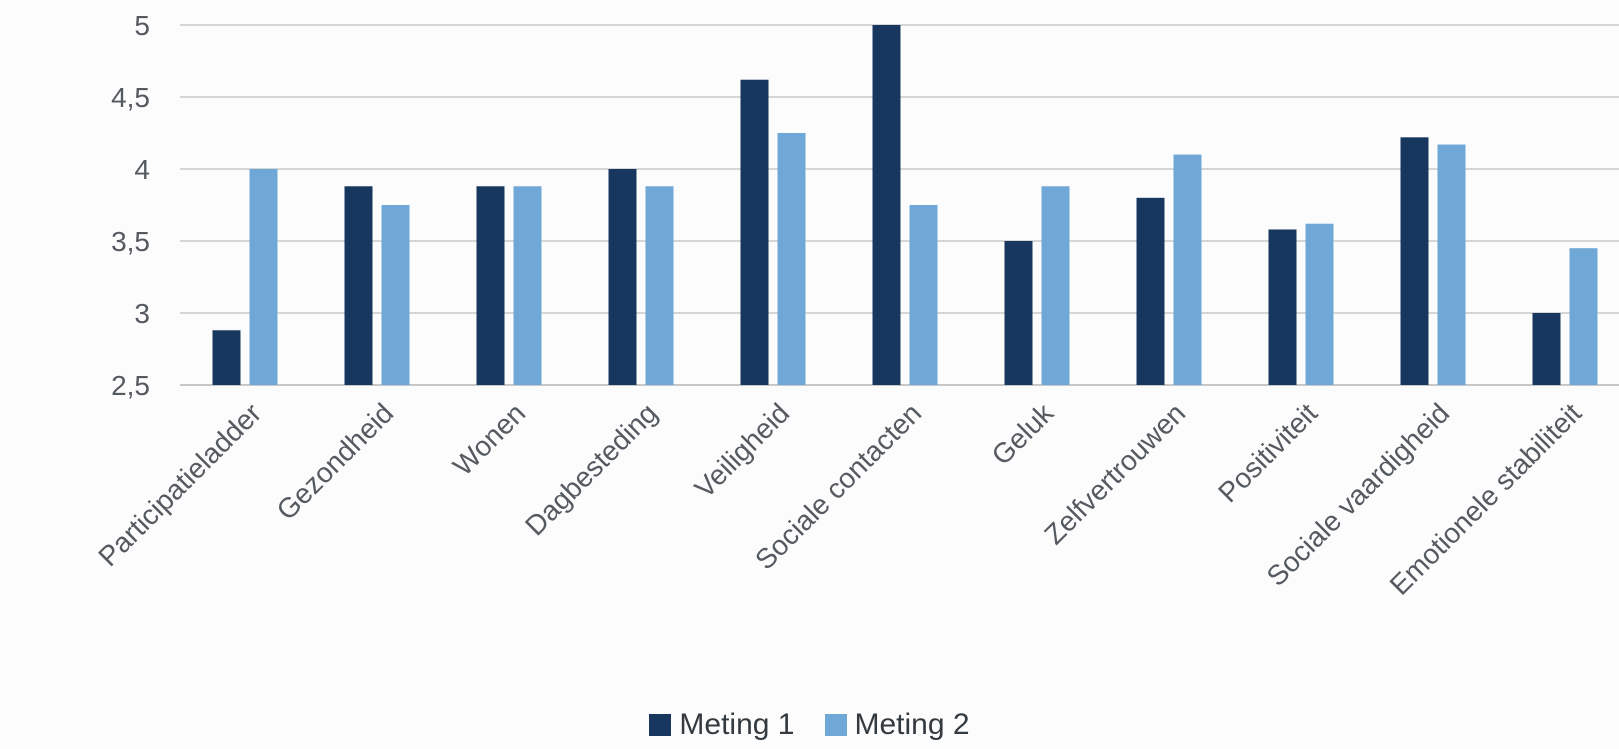 The image size is (1619, 749). I want to click on legend-item-meting-1: Meting 1, so click(722, 725).